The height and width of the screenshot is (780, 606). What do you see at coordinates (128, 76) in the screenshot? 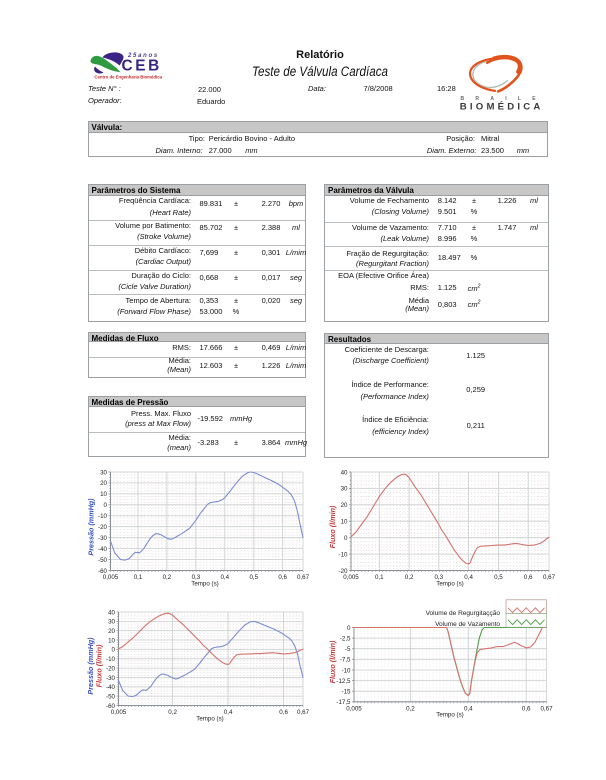
I see `svg-text: Centro de Engenharia Biomédica` at bounding box center [128, 76].